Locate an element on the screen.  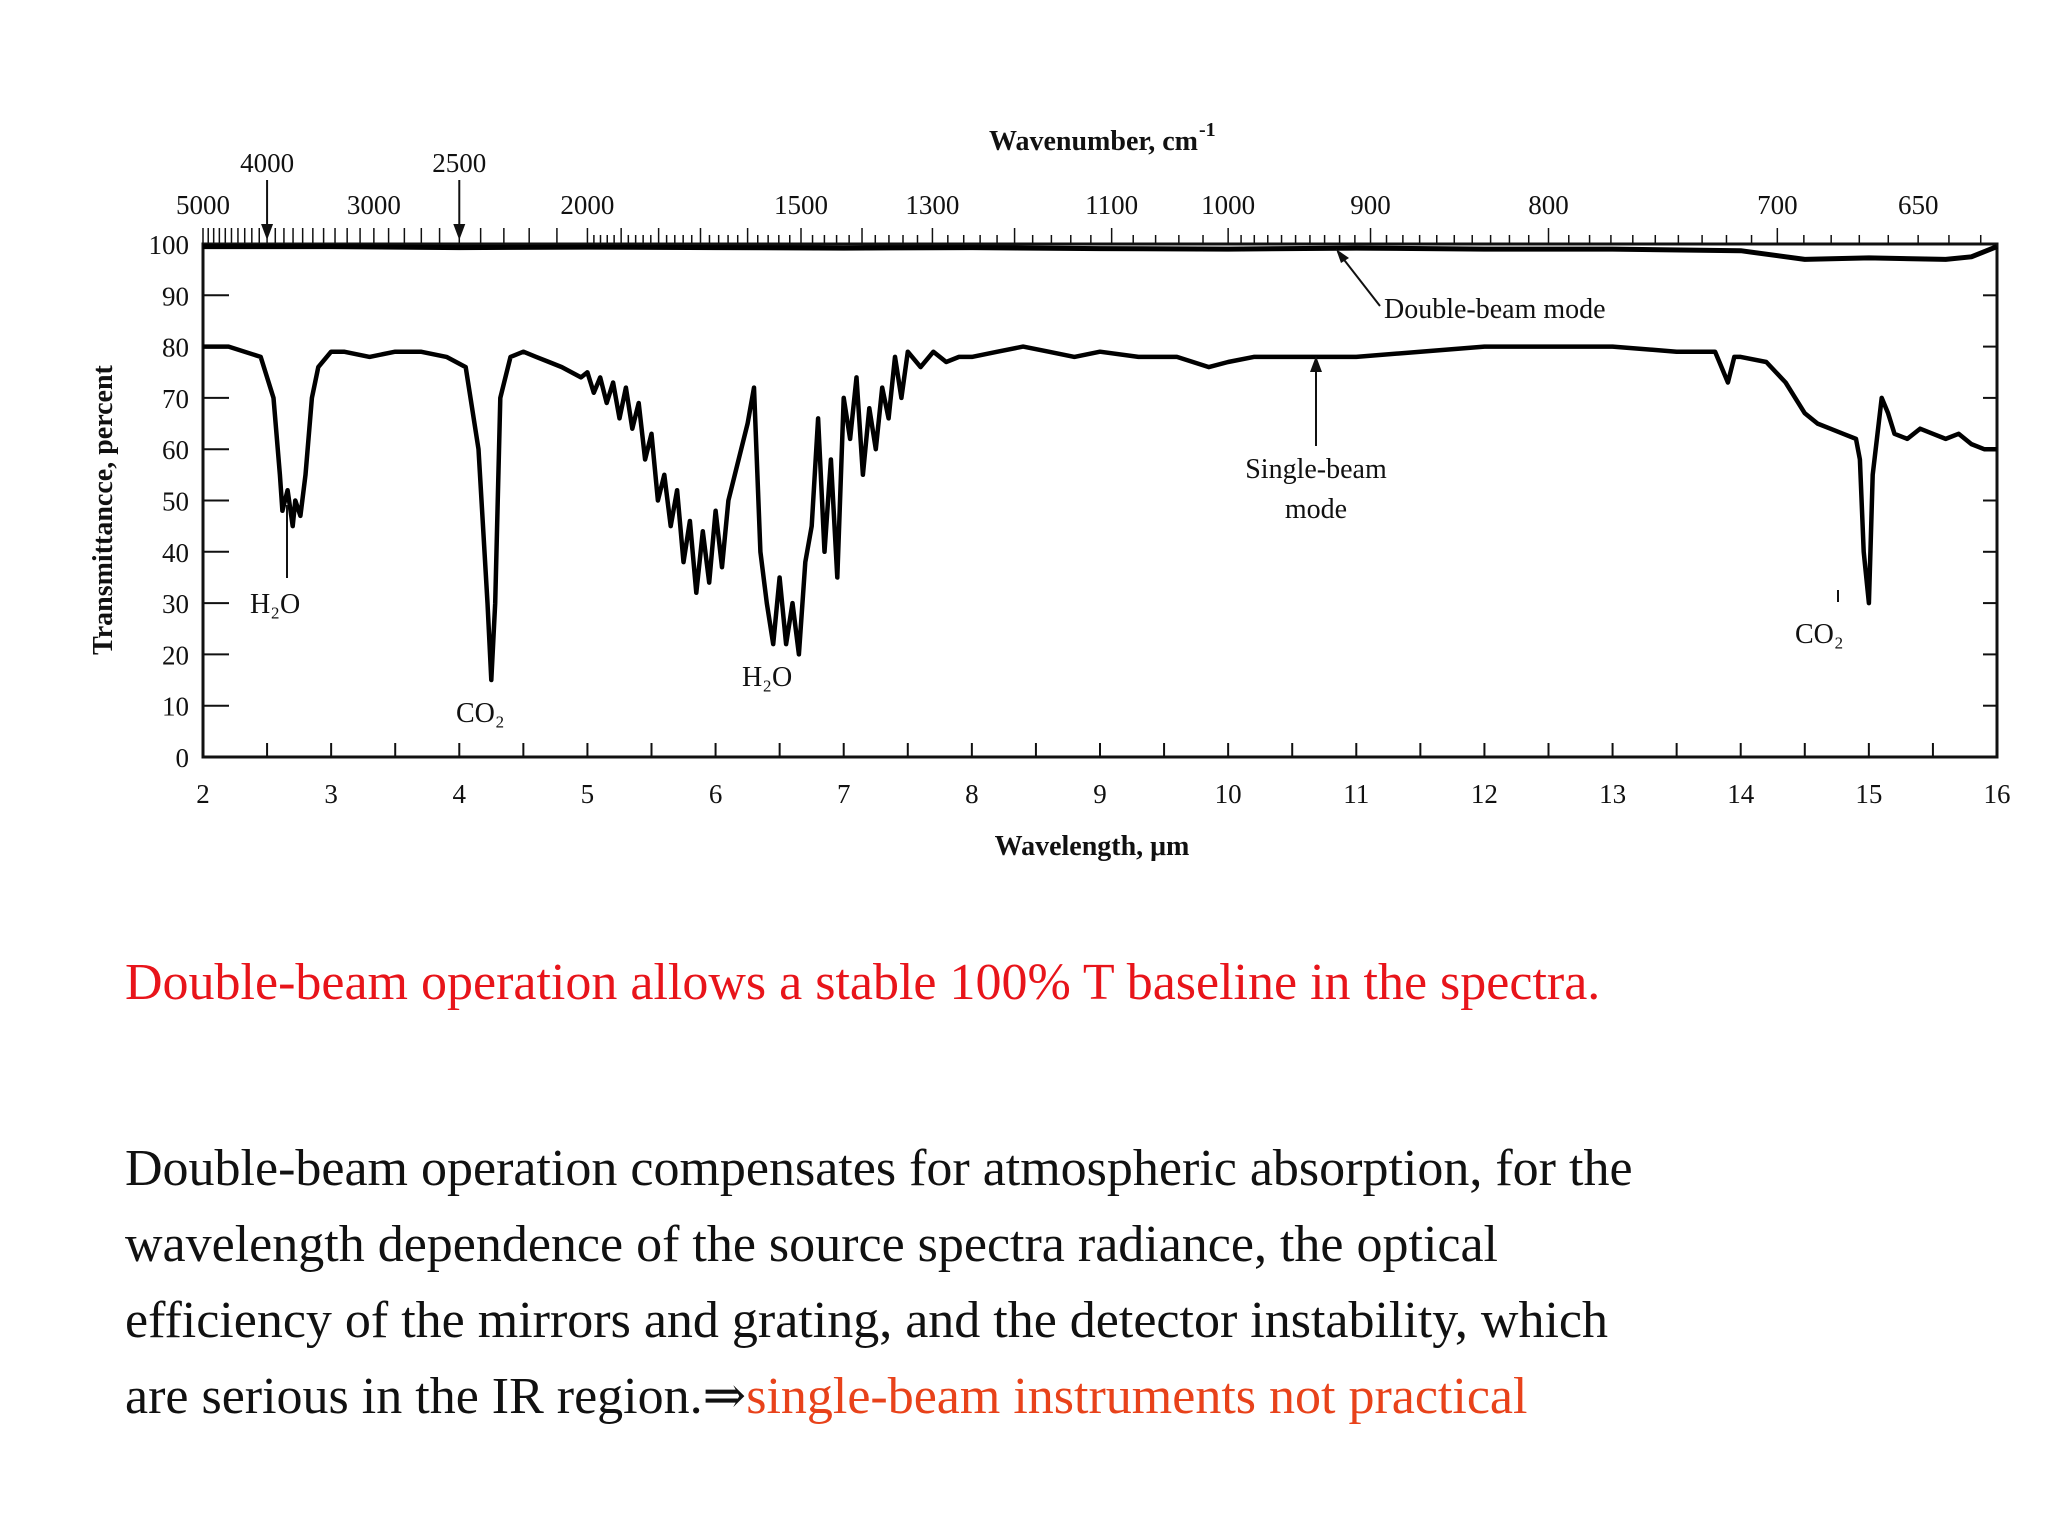
x-tick-label: 3 is located at coordinates (331, 794).